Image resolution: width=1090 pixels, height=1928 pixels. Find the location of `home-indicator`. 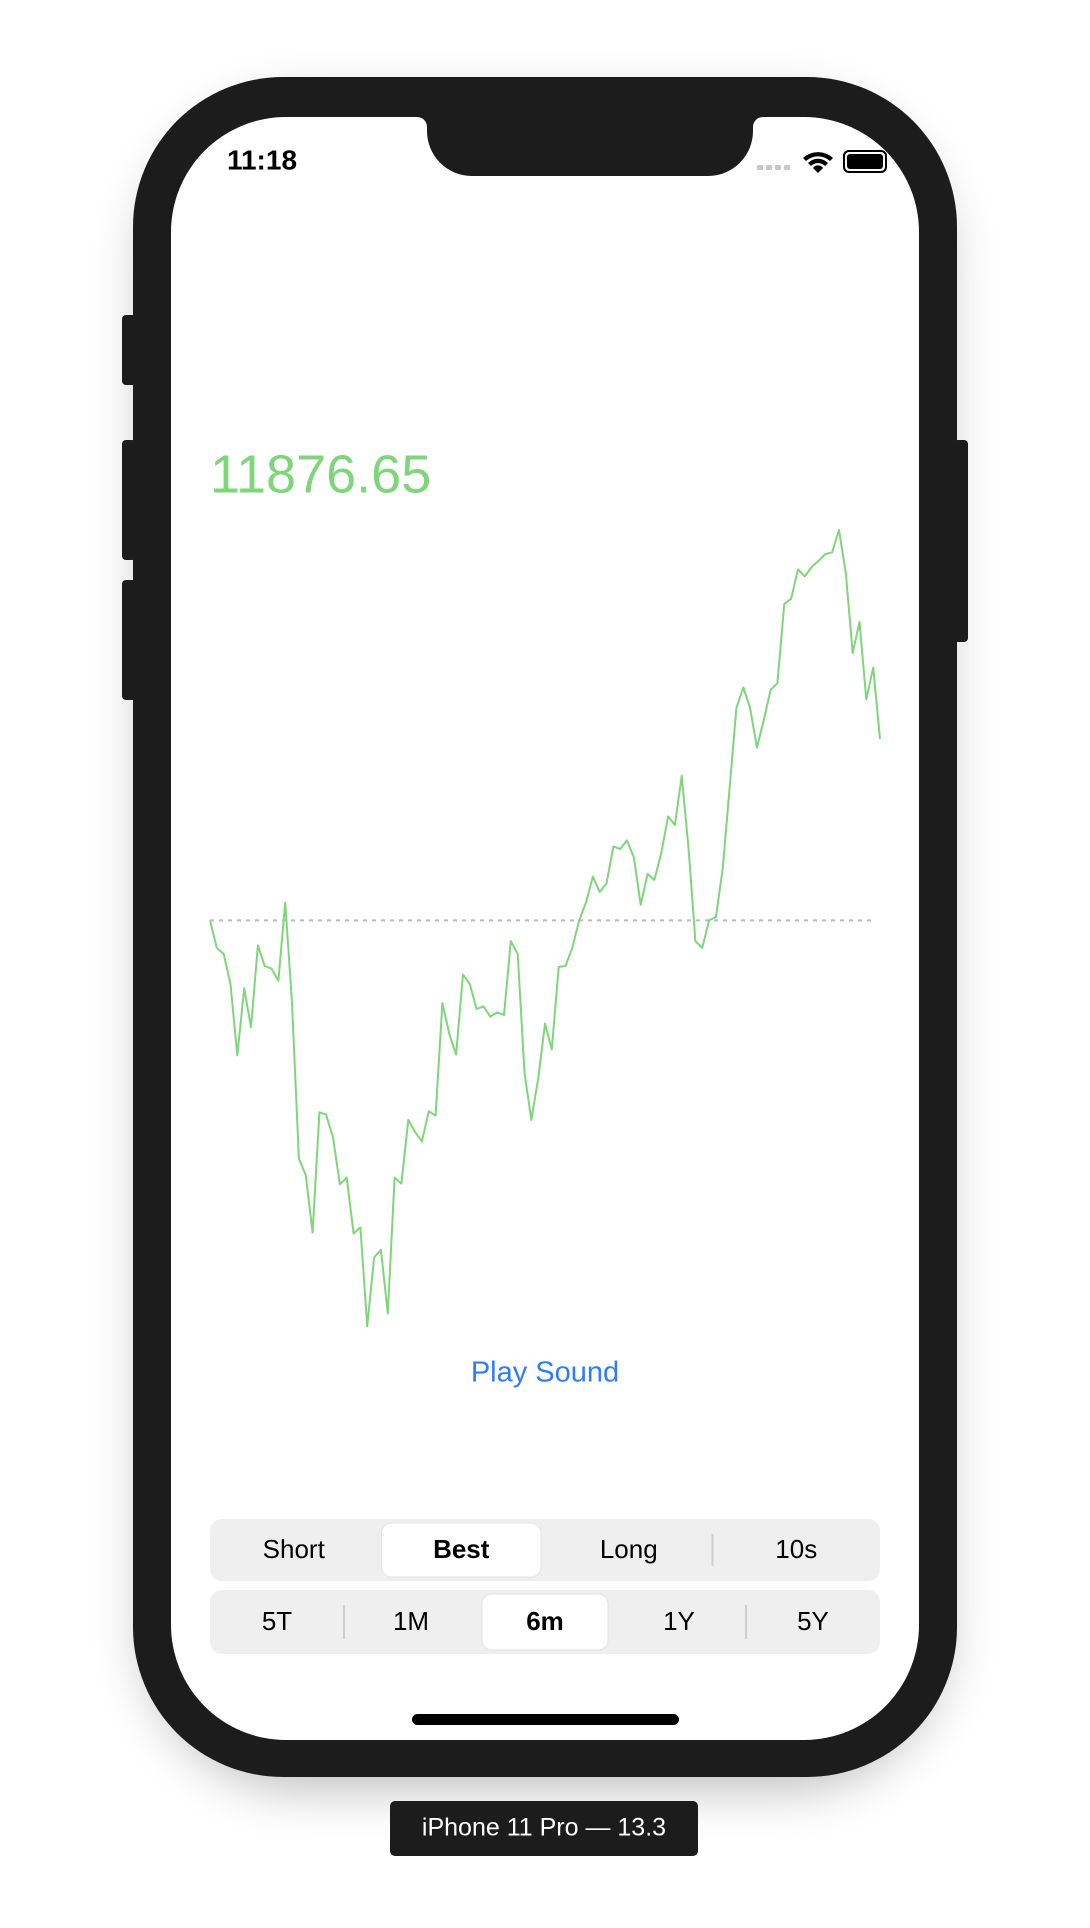

home-indicator is located at coordinates (545, 1719).